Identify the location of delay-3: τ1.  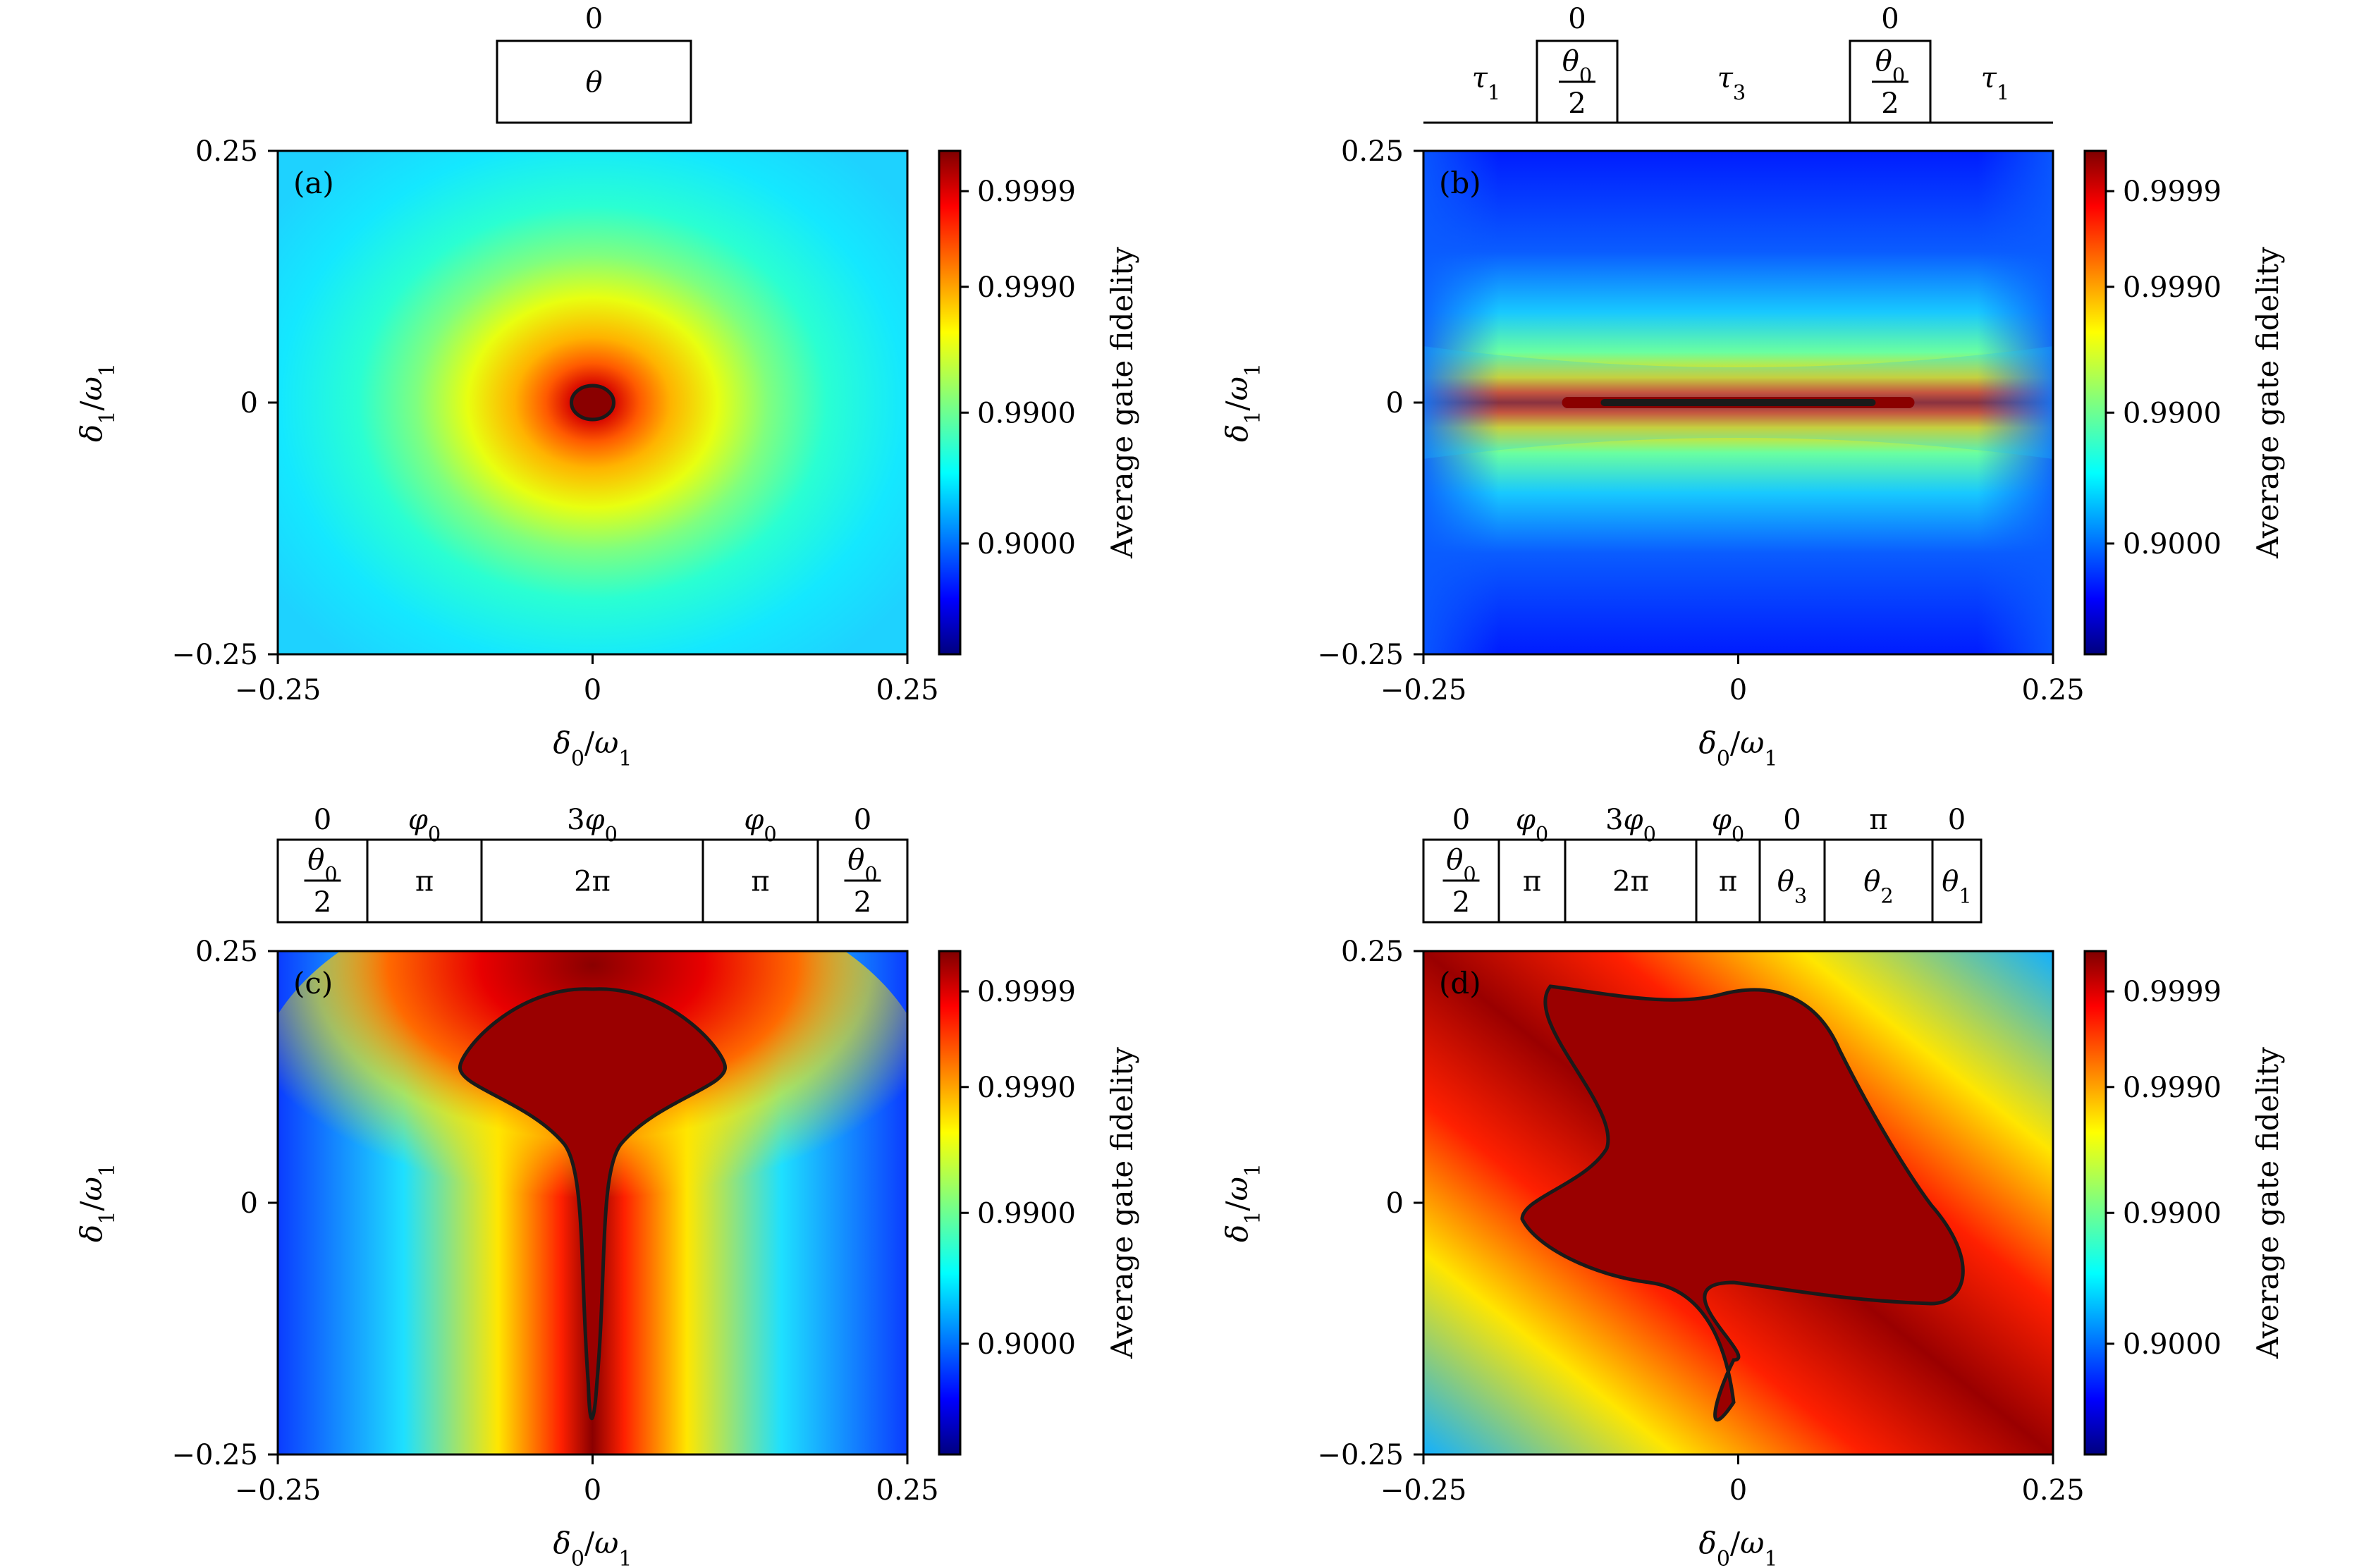
(1995, 83).